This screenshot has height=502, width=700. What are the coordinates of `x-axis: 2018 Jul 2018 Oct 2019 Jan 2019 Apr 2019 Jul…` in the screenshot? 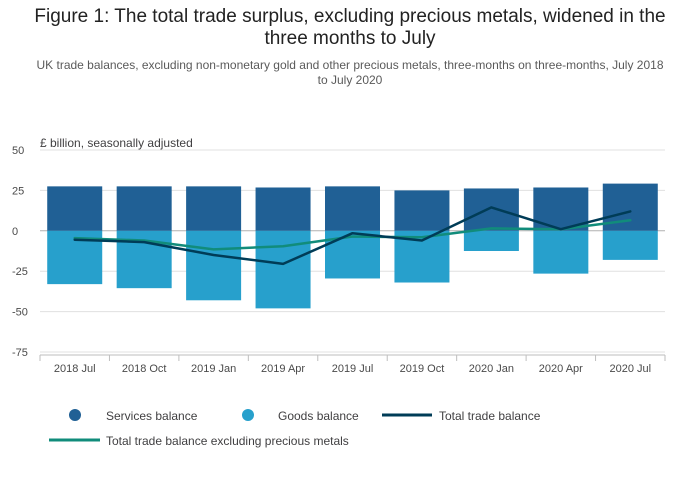 It's located at (352, 364).